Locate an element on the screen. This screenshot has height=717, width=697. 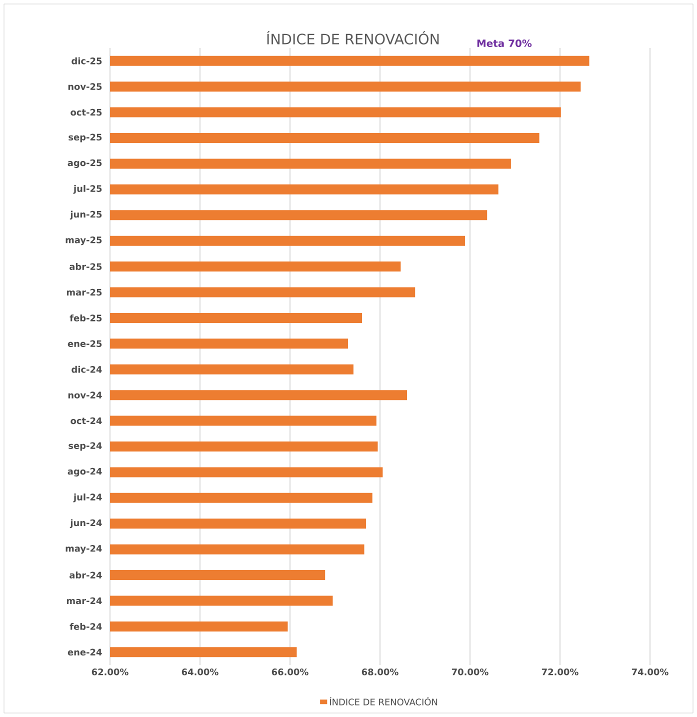
y-tick-label: nov-24 is located at coordinates (85, 395).